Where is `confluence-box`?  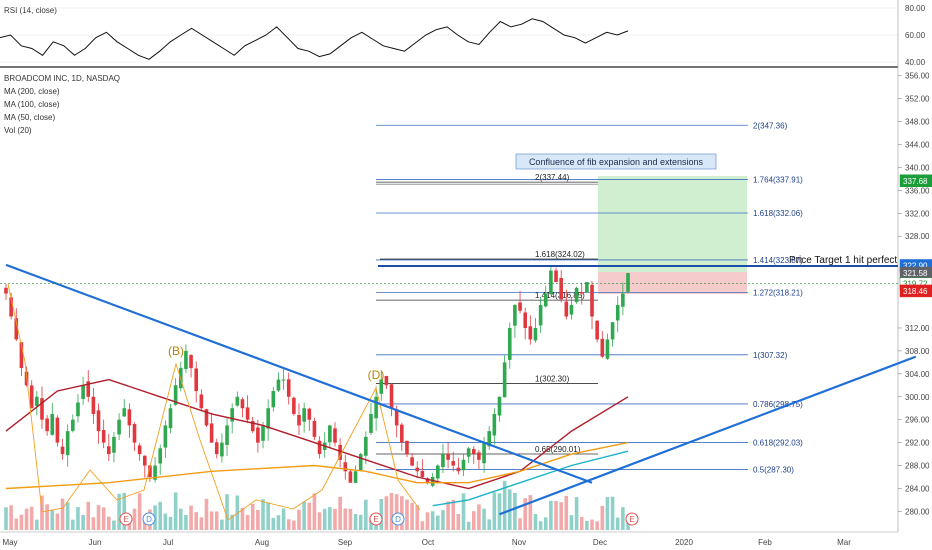 confluence-box is located at coordinates (616, 161).